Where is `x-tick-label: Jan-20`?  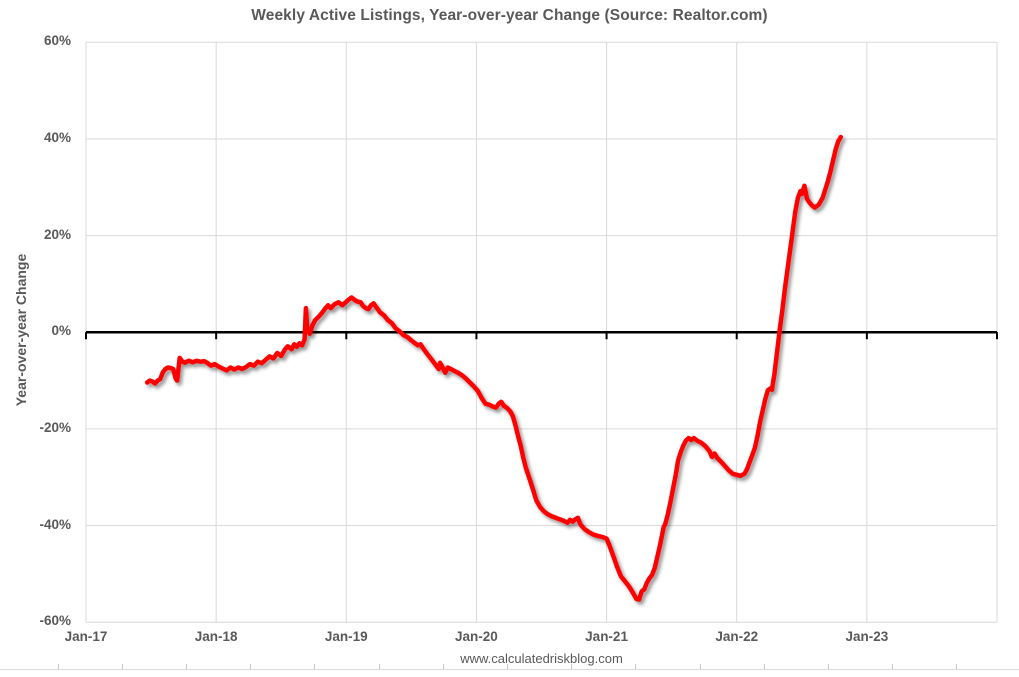
x-tick-label: Jan-20 is located at coordinates (476, 636).